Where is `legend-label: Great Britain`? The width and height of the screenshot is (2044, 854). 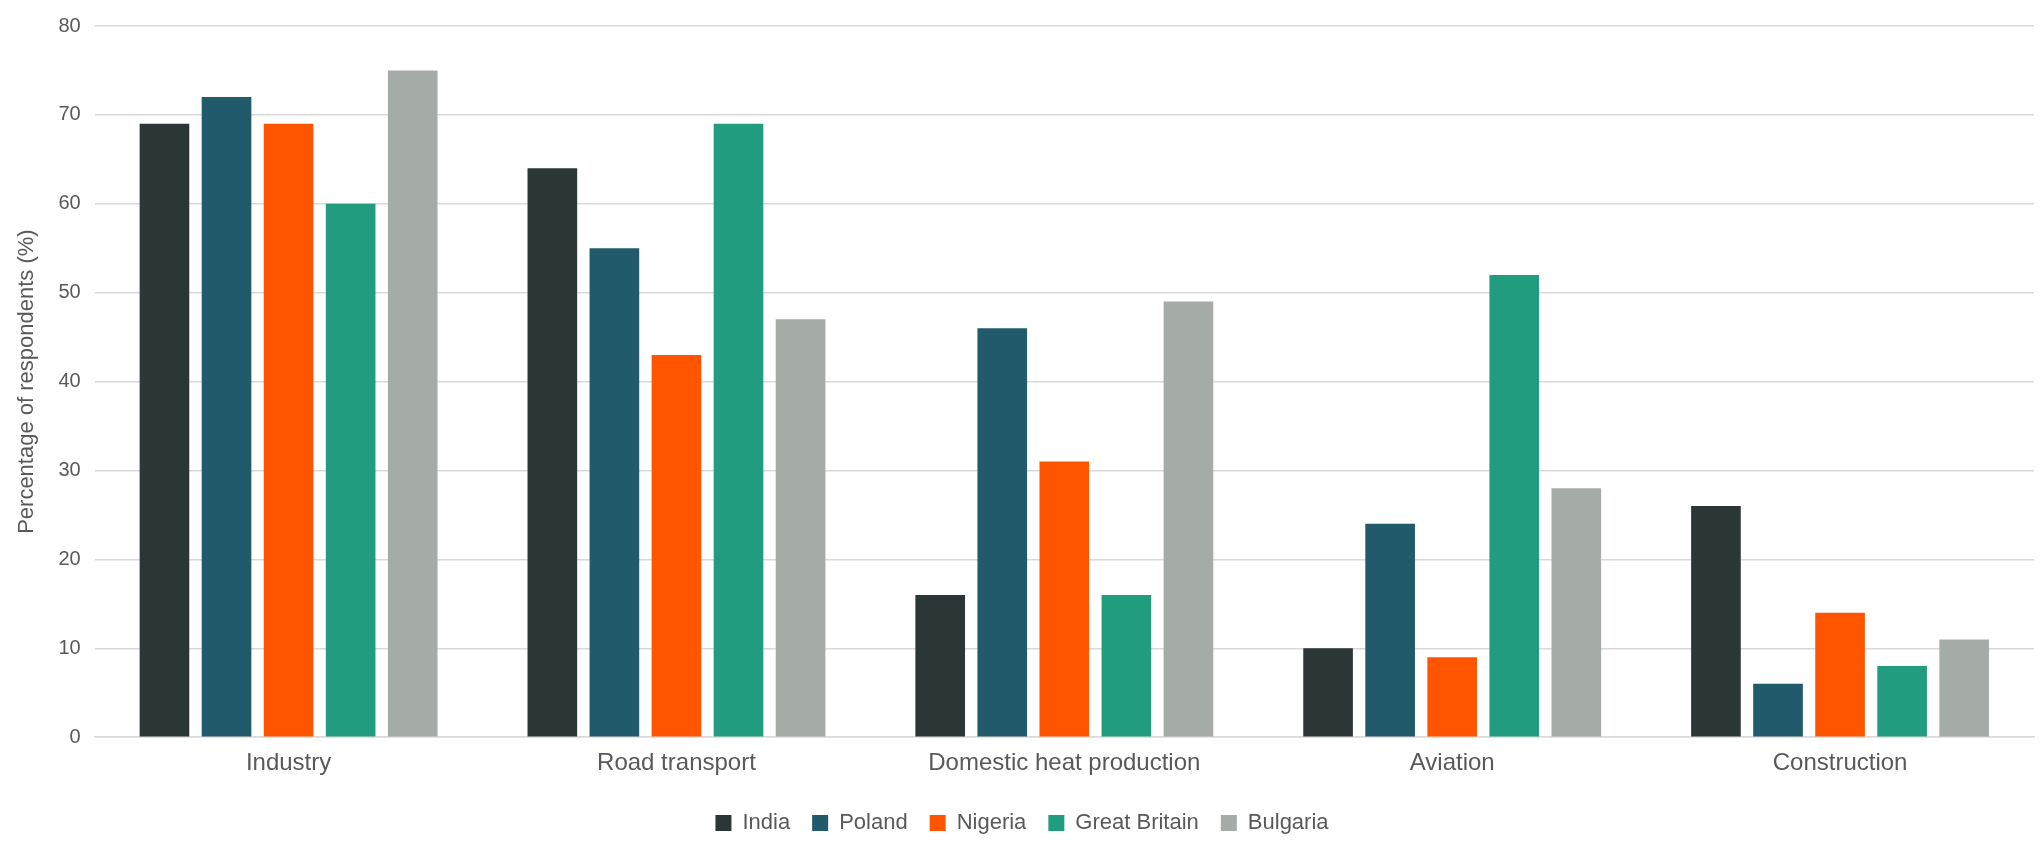 legend-label: Great Britain is located at coordinates (1137, 822).